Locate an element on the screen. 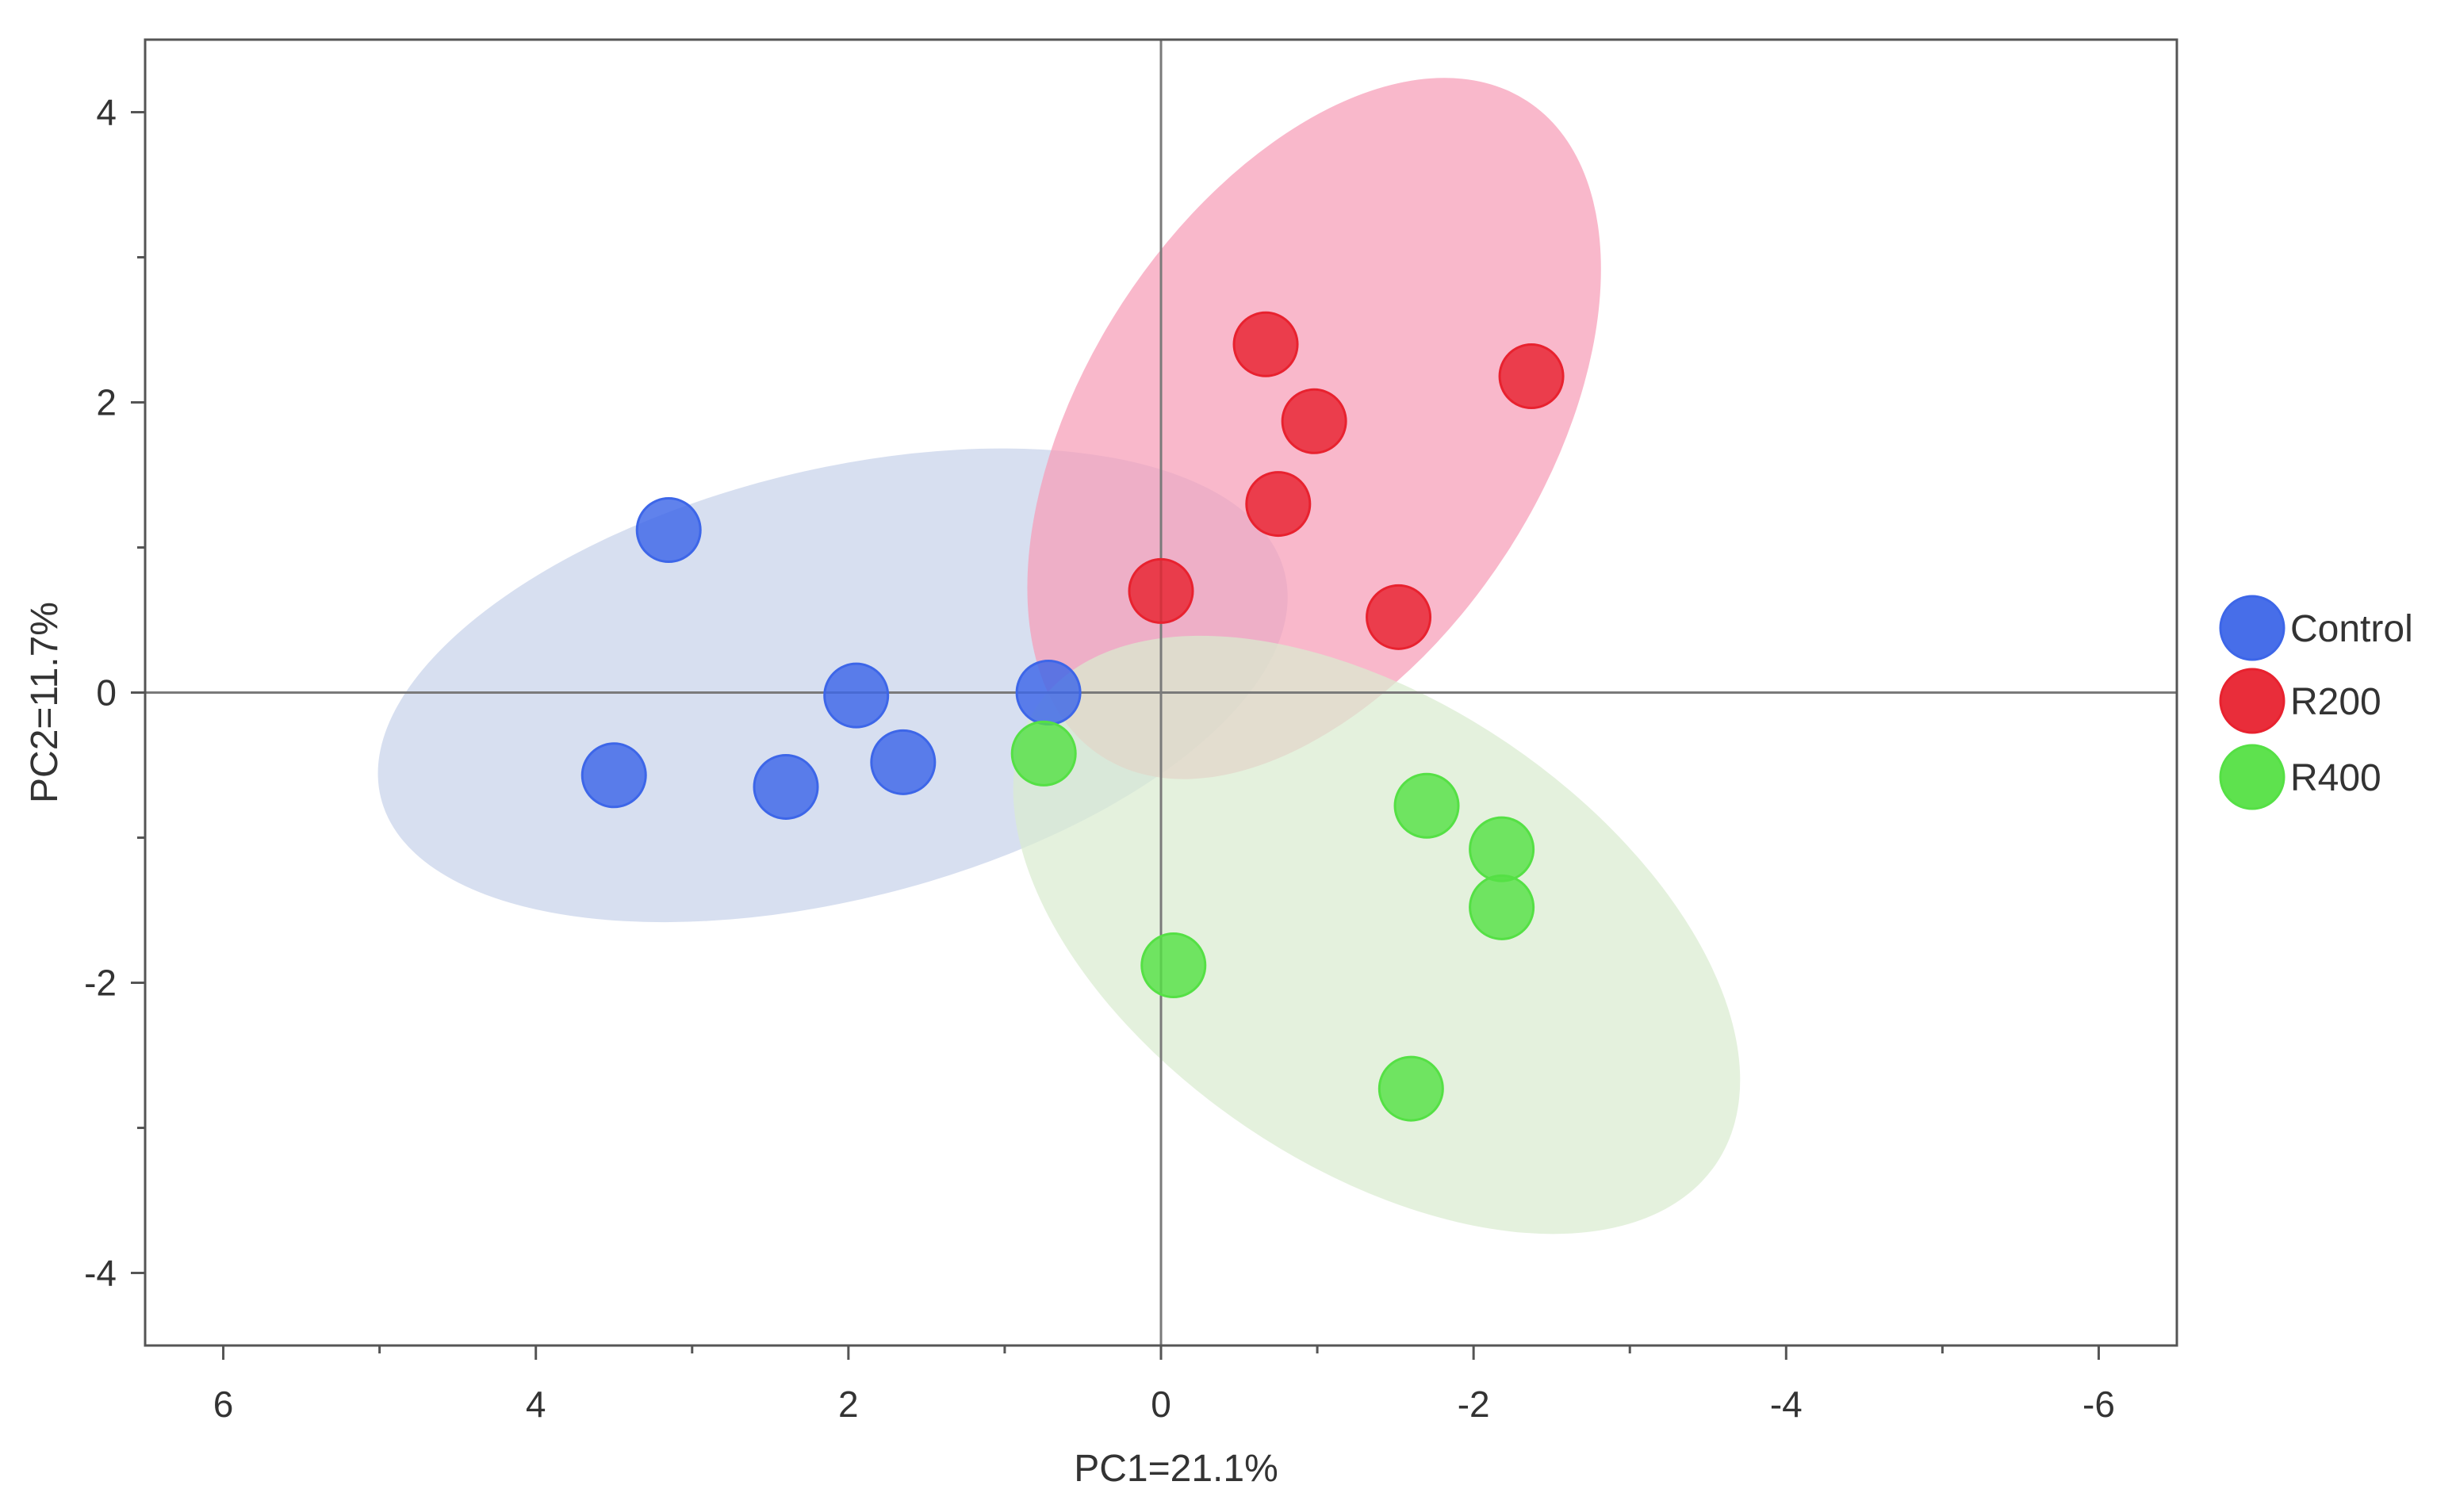  legend-item-r400: R400 is located at coordinates (2300, 777).